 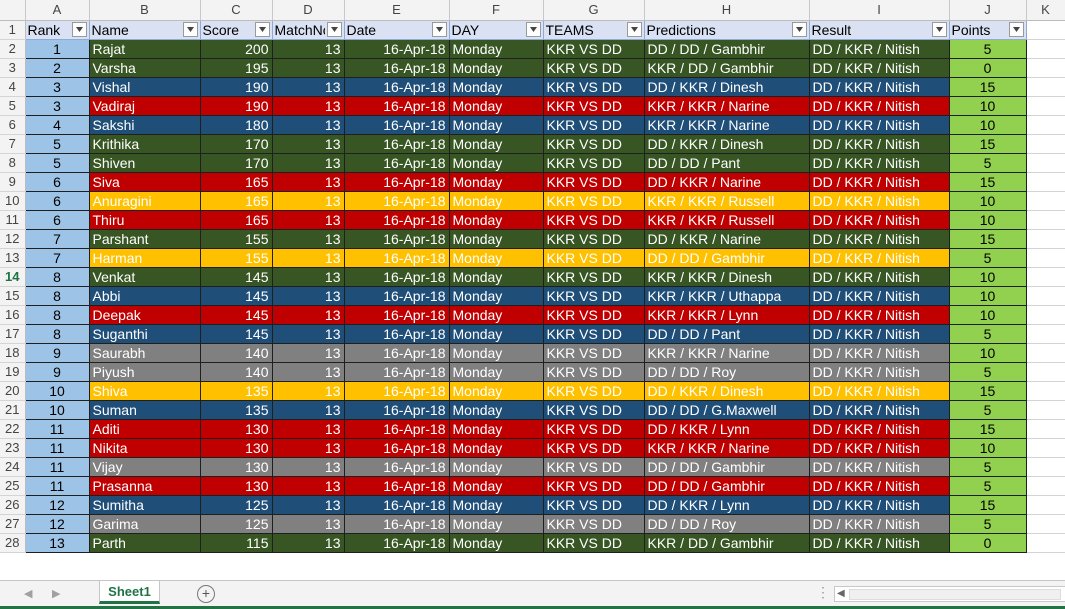 What do you see at coordinates (57, 505) in the screenshot?
I see `rank-cell: 12` at bounding box center [57, 505].